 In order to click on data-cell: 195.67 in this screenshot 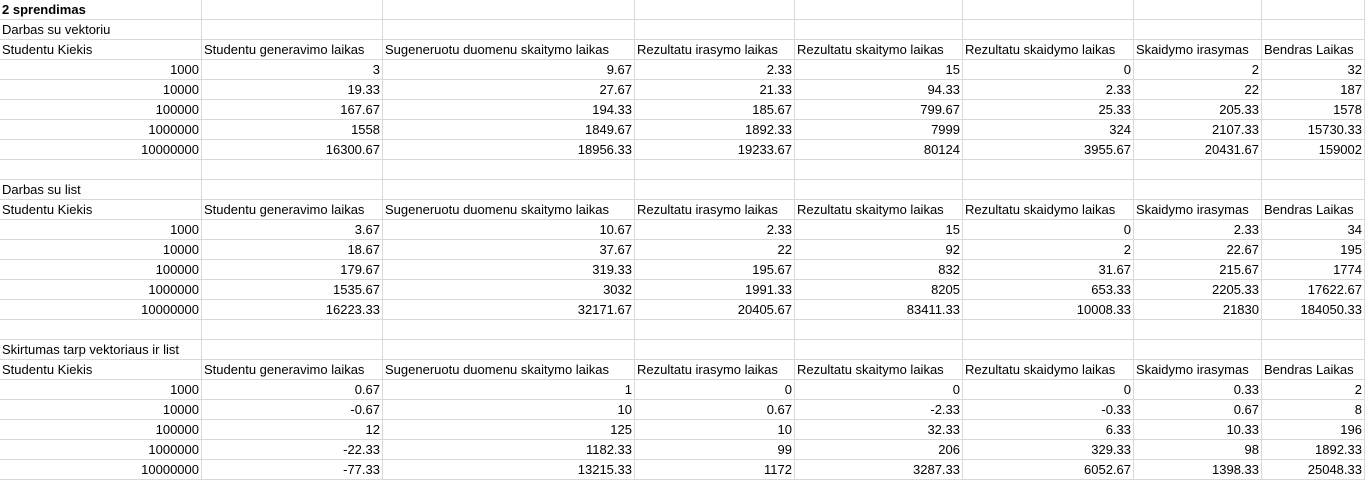, I will do `click(715, 270)`.